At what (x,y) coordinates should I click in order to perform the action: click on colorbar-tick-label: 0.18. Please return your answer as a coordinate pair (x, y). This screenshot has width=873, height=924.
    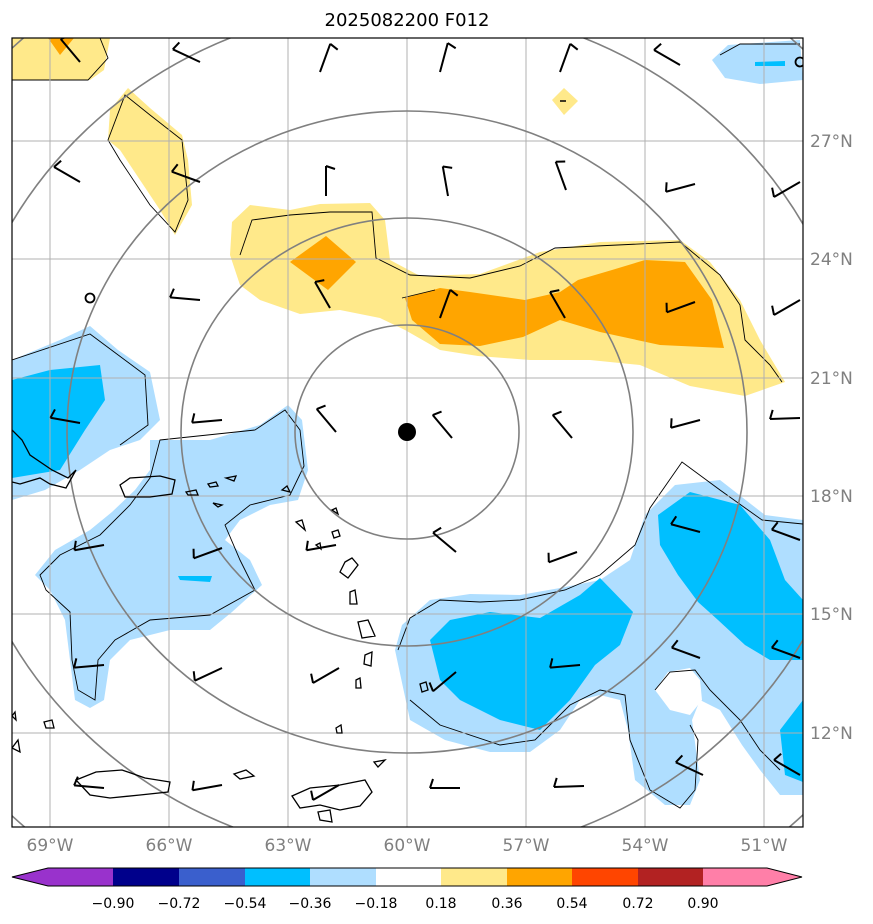
    Looking at the image, I should click on (440, 904).